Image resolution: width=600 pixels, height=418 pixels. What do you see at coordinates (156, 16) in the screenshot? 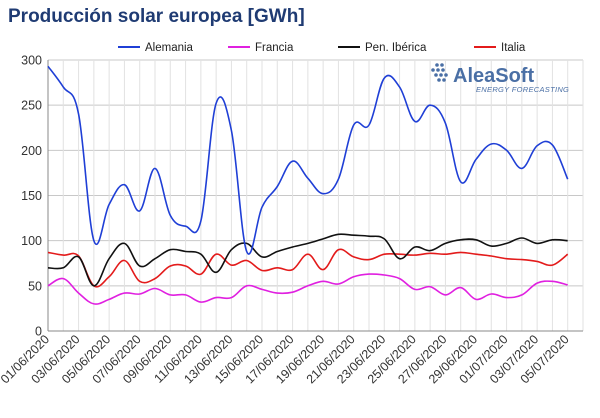
I see `chart-title: Producción solar europea [GWh]` at bounding box center [156, 16].